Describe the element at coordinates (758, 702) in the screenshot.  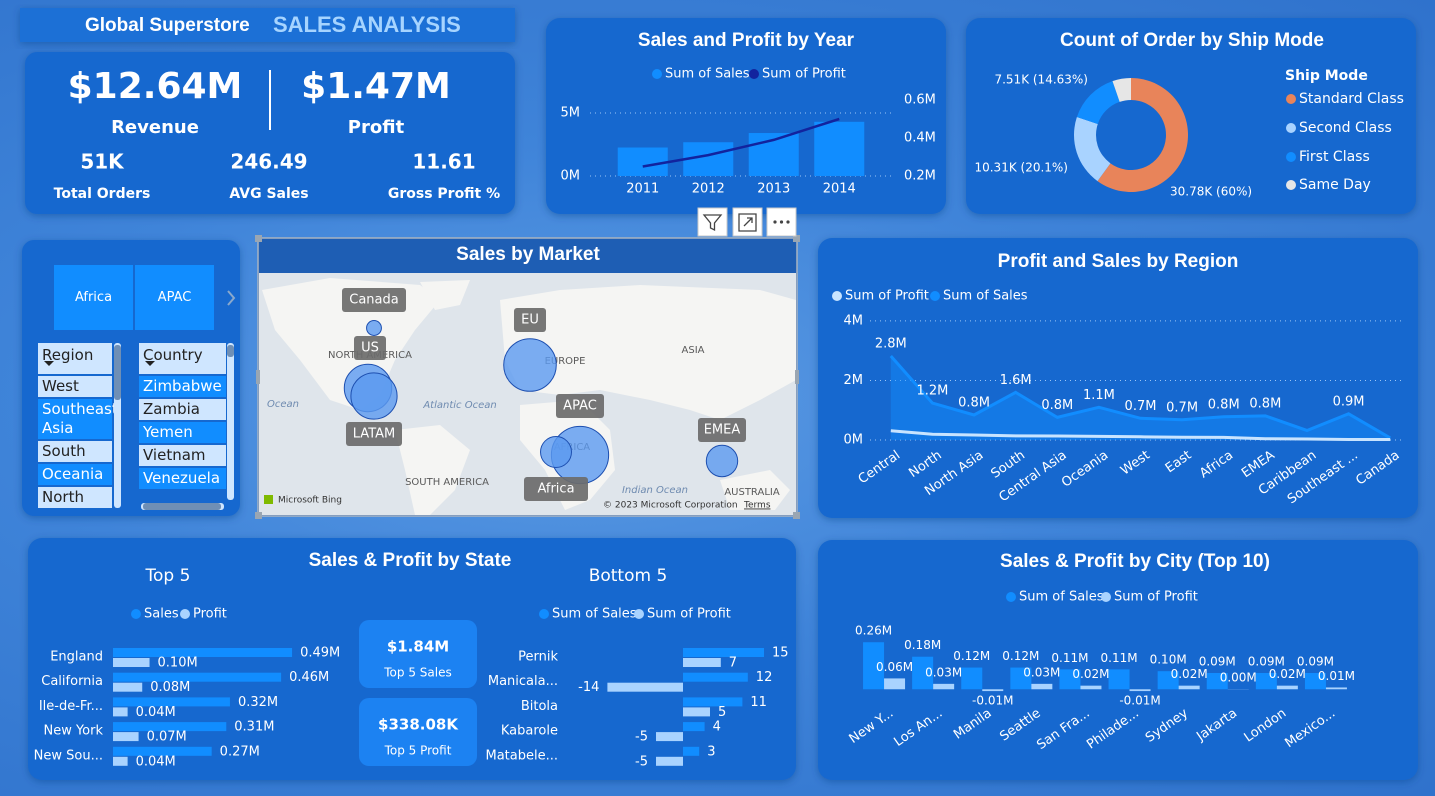
I see `data-label: 11` at that location.